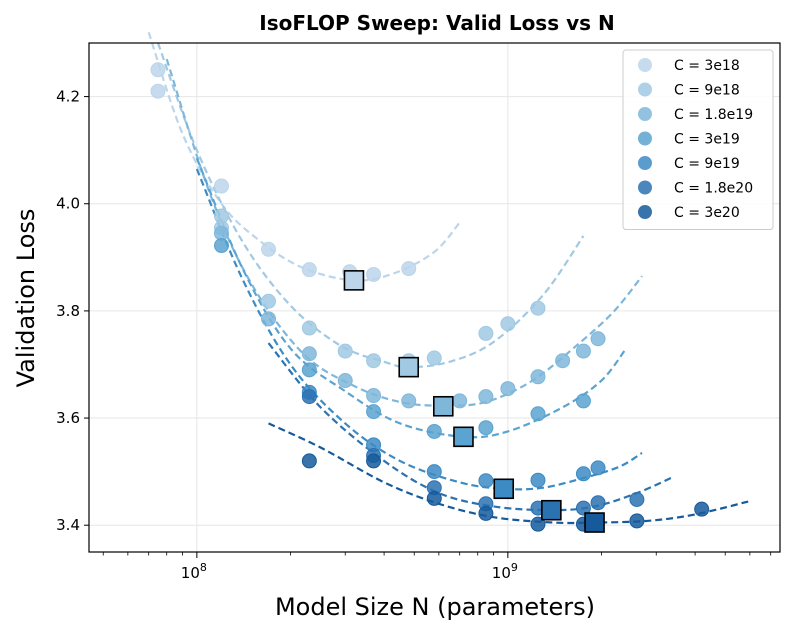  What do you see at coordinates (474, 401) in the screenshot?
I see `optimum-markers-layer` at bounding box center [474, 401].